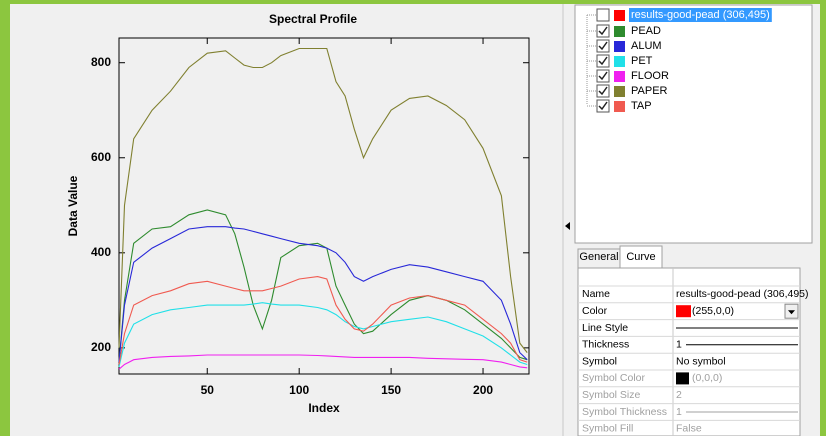 The height and width of the screenshot is (436, 826). Describe the element at coordinates (624, 412) in the screenshot. I see `property-name: Symbol Thickness` at that location.